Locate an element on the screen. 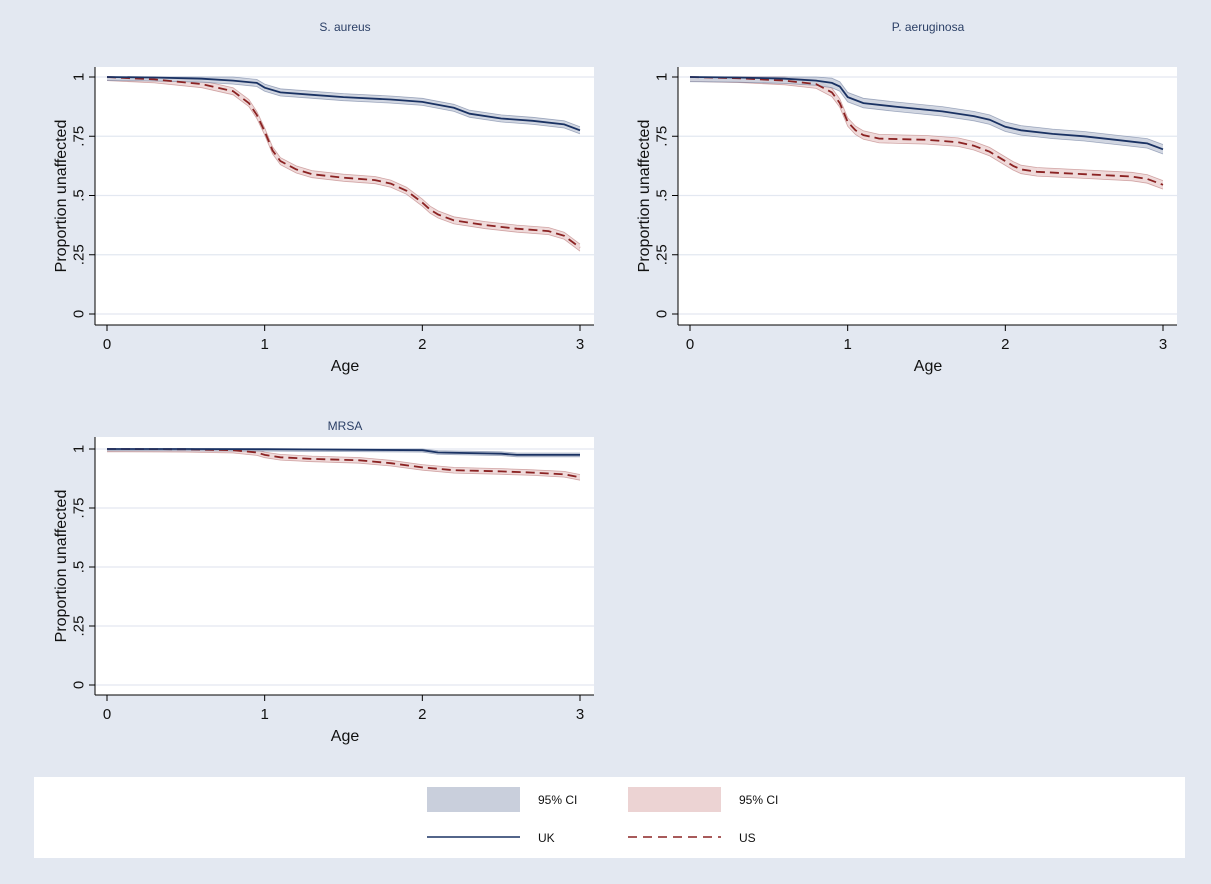  legend-swatch-uk-ci is located at coordinates (473, 799).